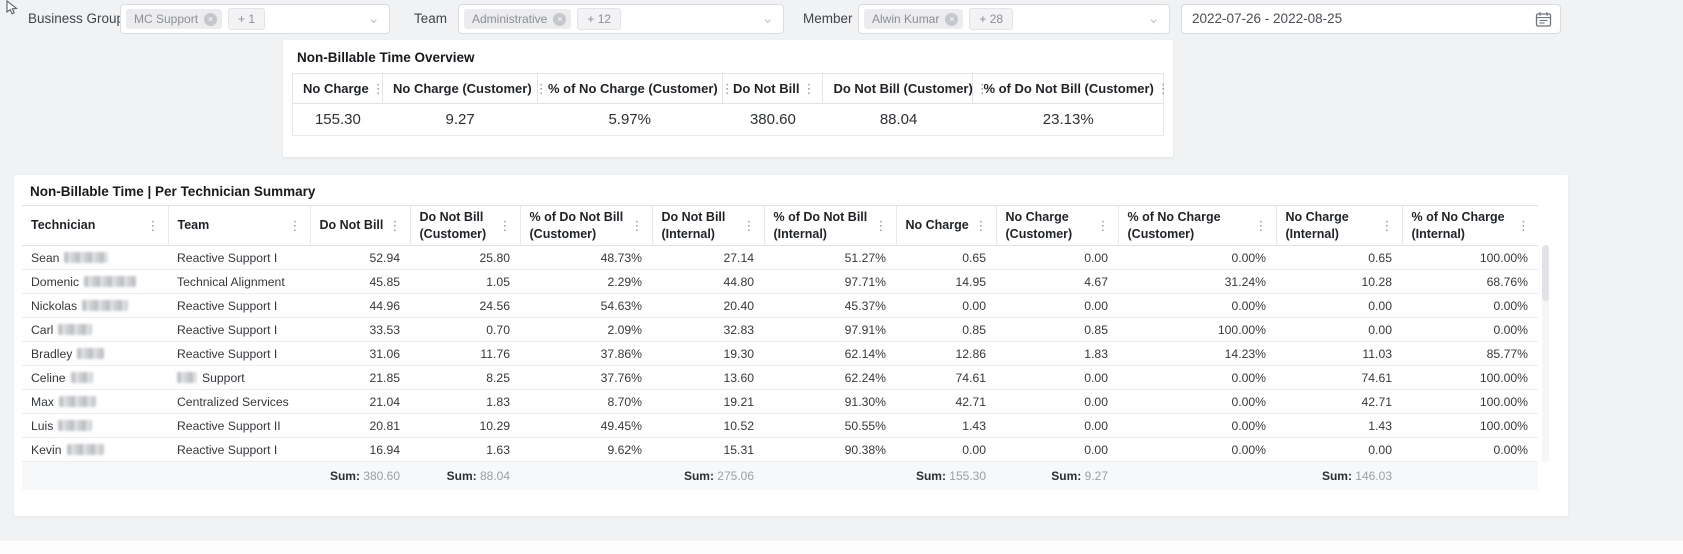 The height and width of the screenshot is (554, 1683). Describe the element at coordinates (518, 19) in the screenshot. I see `filter-tag-team: Administrative ×` at that location.